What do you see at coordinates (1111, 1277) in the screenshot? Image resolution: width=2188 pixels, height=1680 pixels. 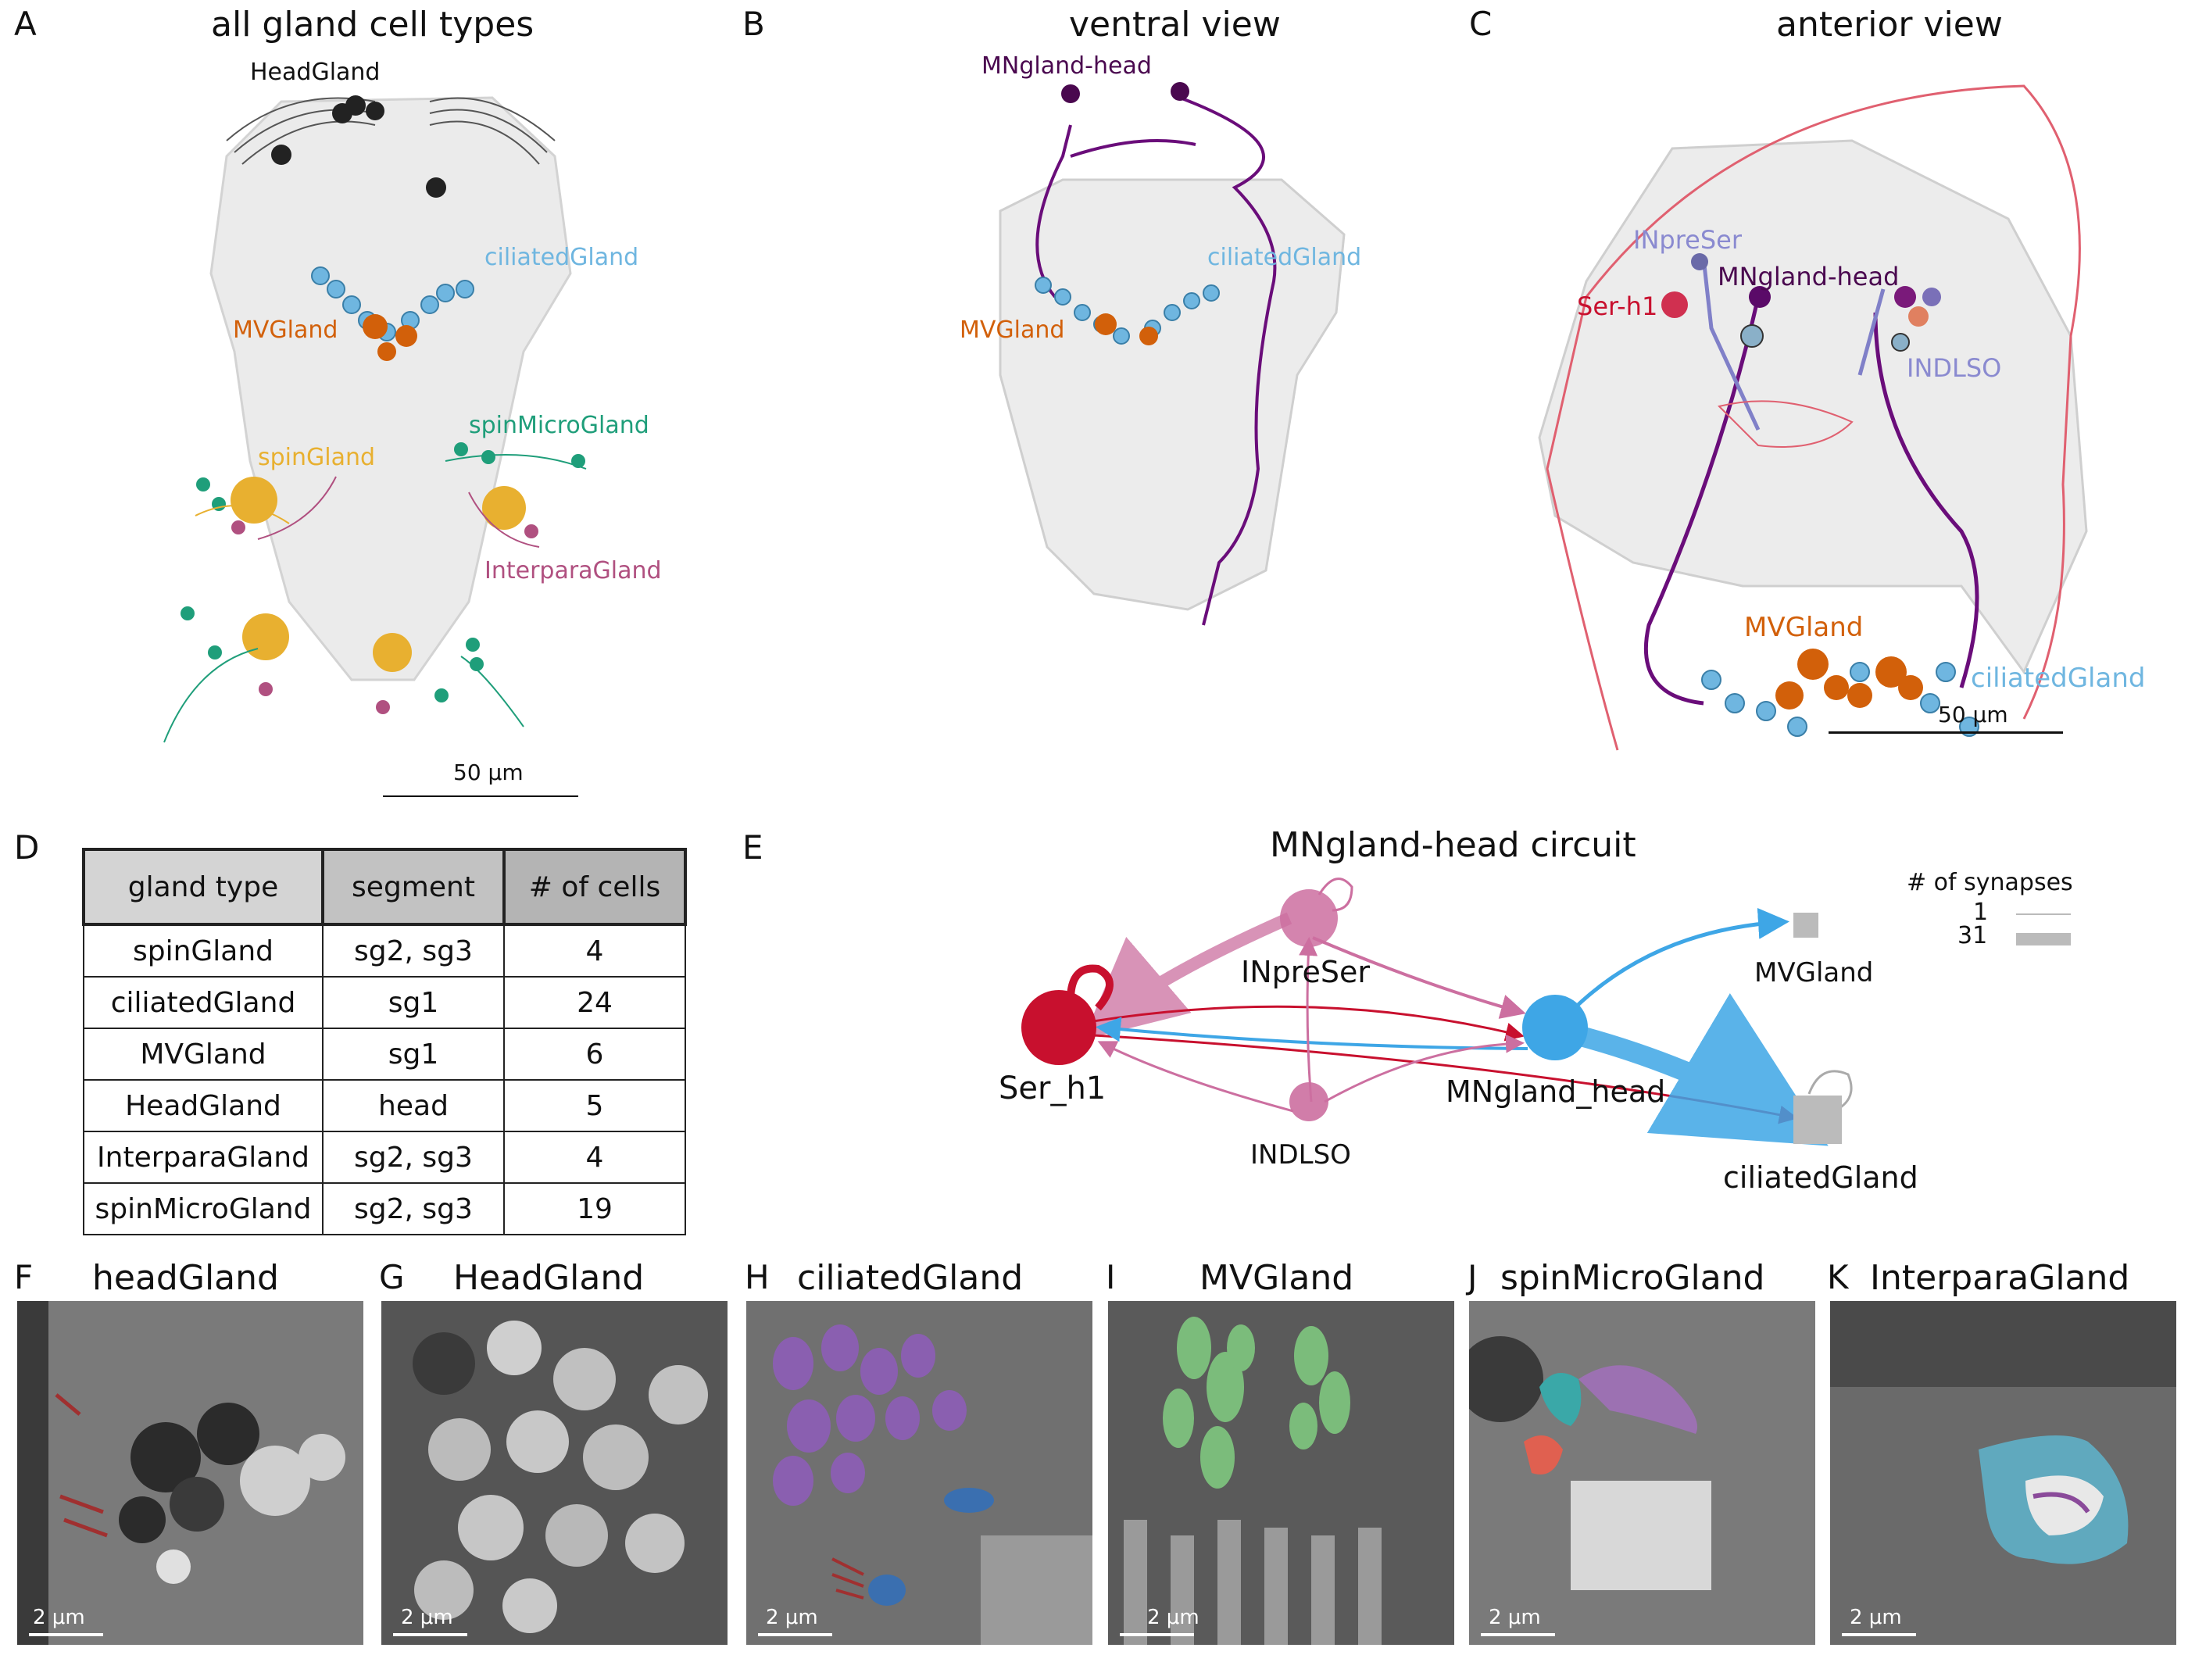 I see `panel-i-letter: I` at bounding box center [1111, 1277].